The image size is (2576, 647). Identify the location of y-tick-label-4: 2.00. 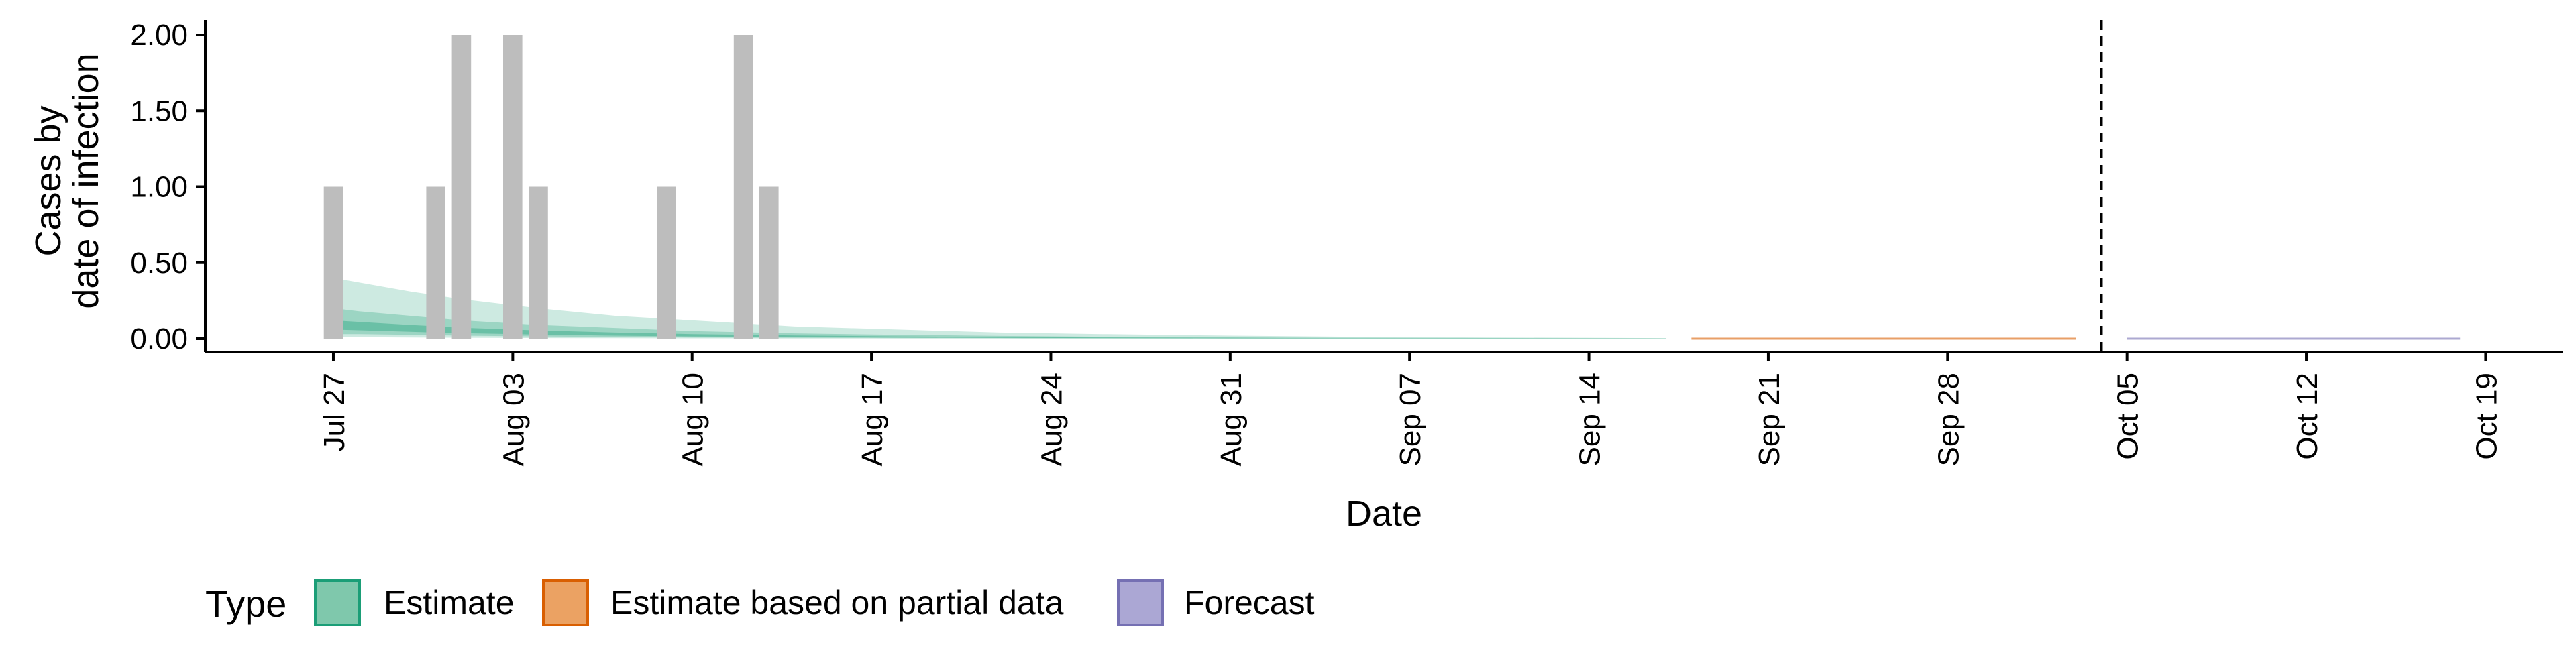
(159, 36).